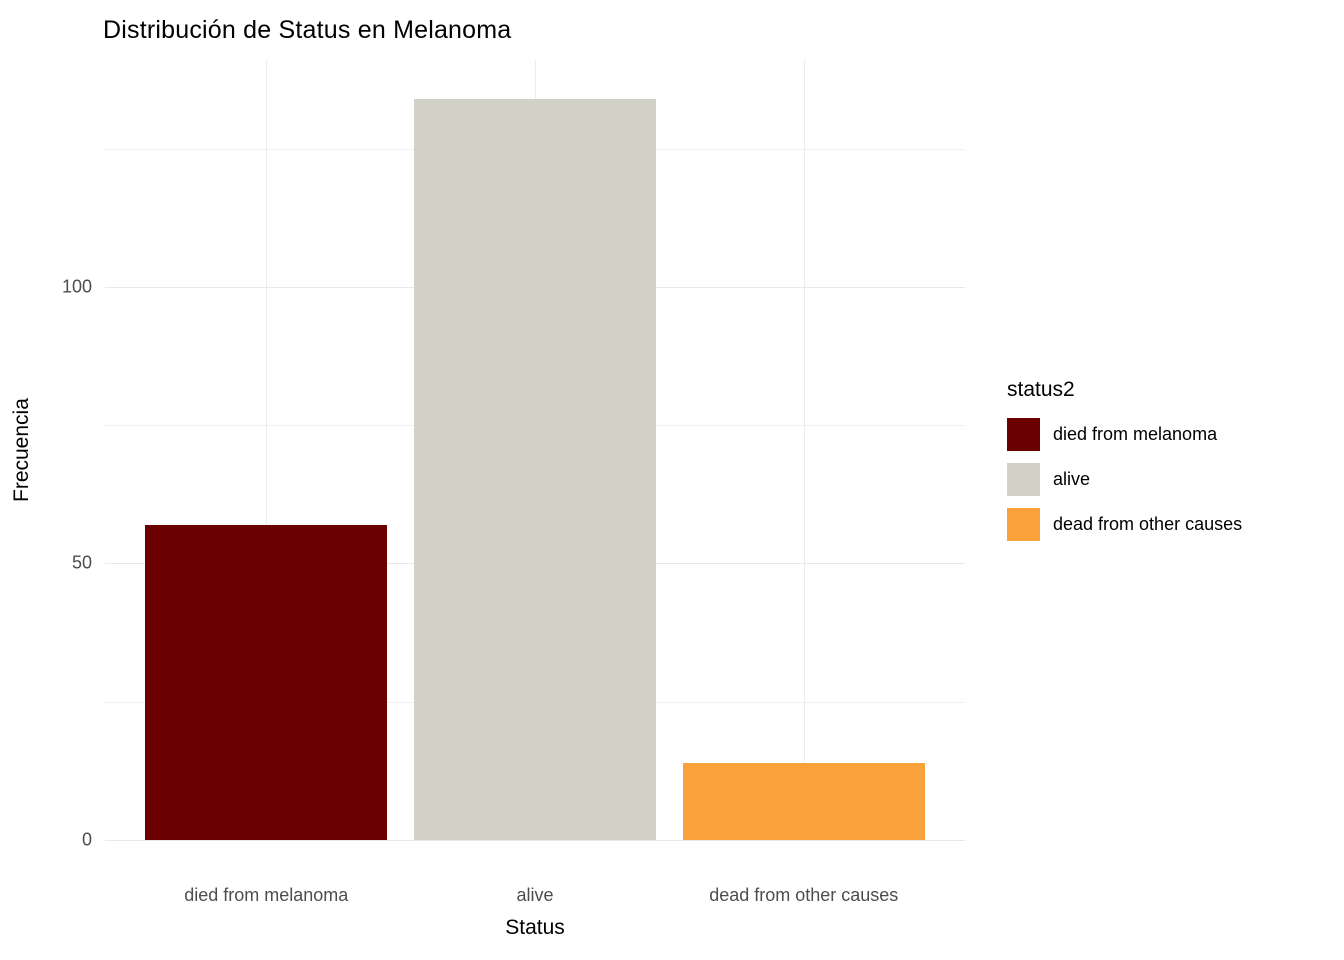 This screenshot has width=1344, height=960. What do you see at coordinates (535, 895) in the screenshot?
I see `x-tick-label: alive` at bounding box center [535, 895].